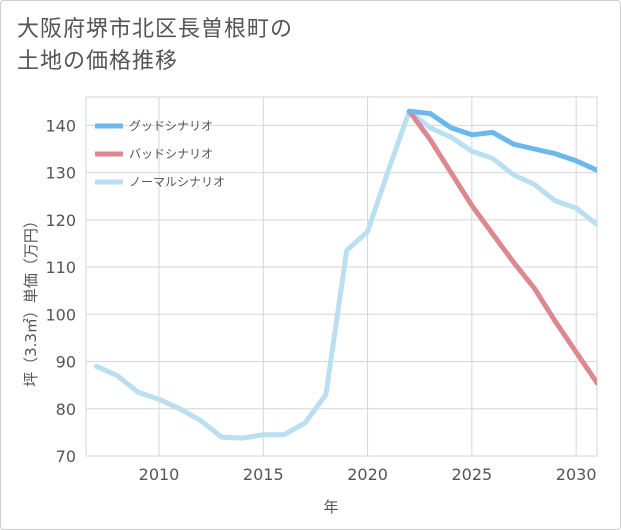 Image resolution: width=621 pixels, height=530 pixels. Describe the element at coordinates (60, 125) in the screenshot. I see `y-tick-label: 140` at that location.